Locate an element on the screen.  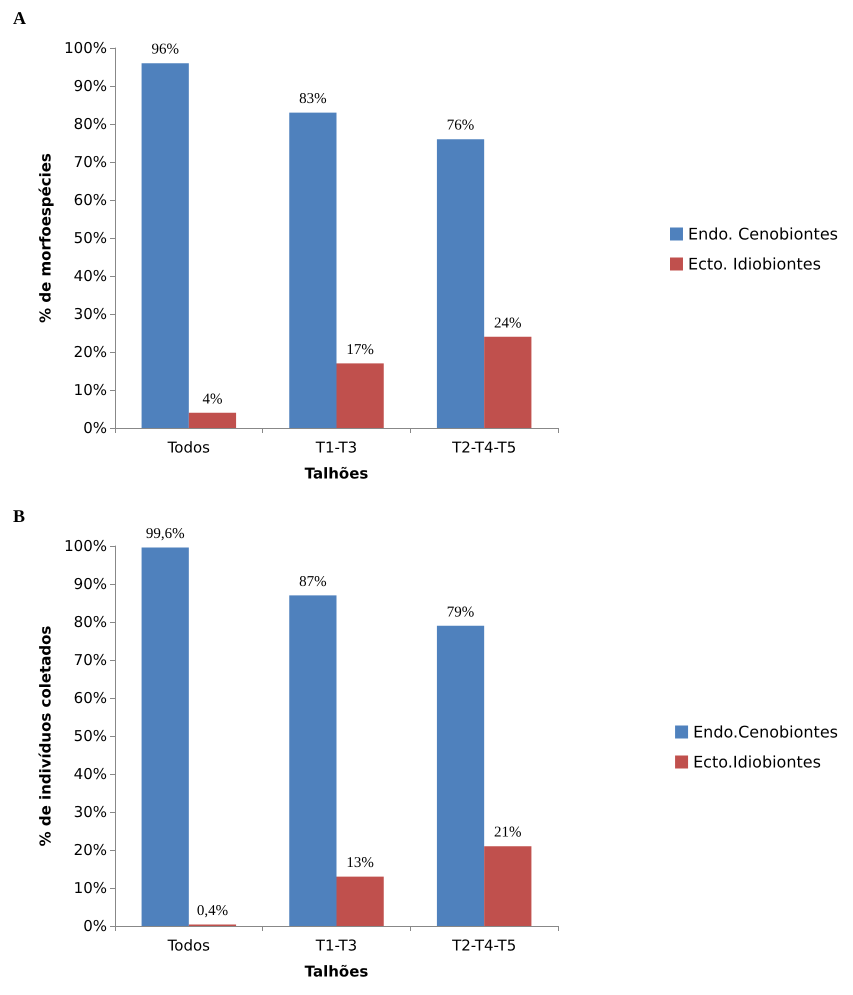
data-label: 0,4% is located at coordinates (212, 910).